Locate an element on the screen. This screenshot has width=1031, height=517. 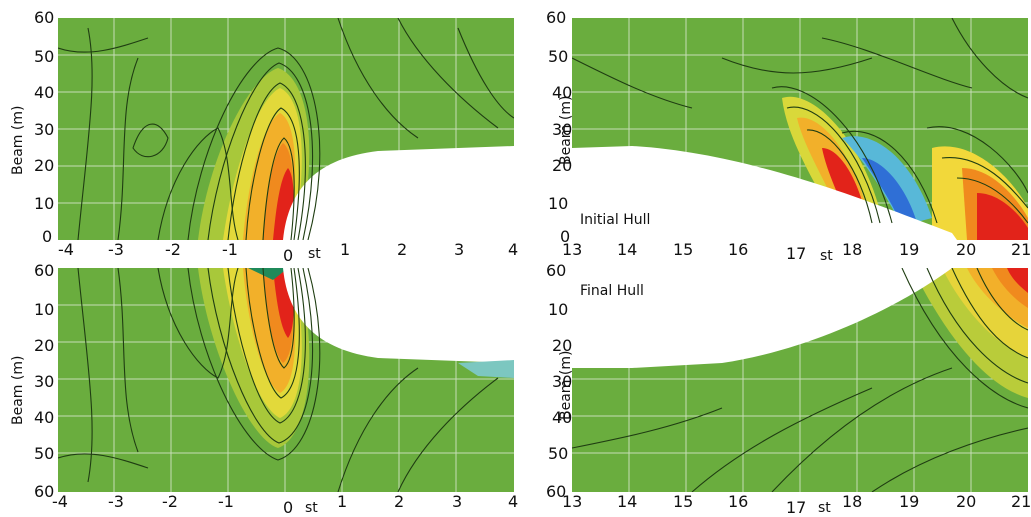
y-axis-label-top-left: Beam (m) is located at coordinates (18, 140).